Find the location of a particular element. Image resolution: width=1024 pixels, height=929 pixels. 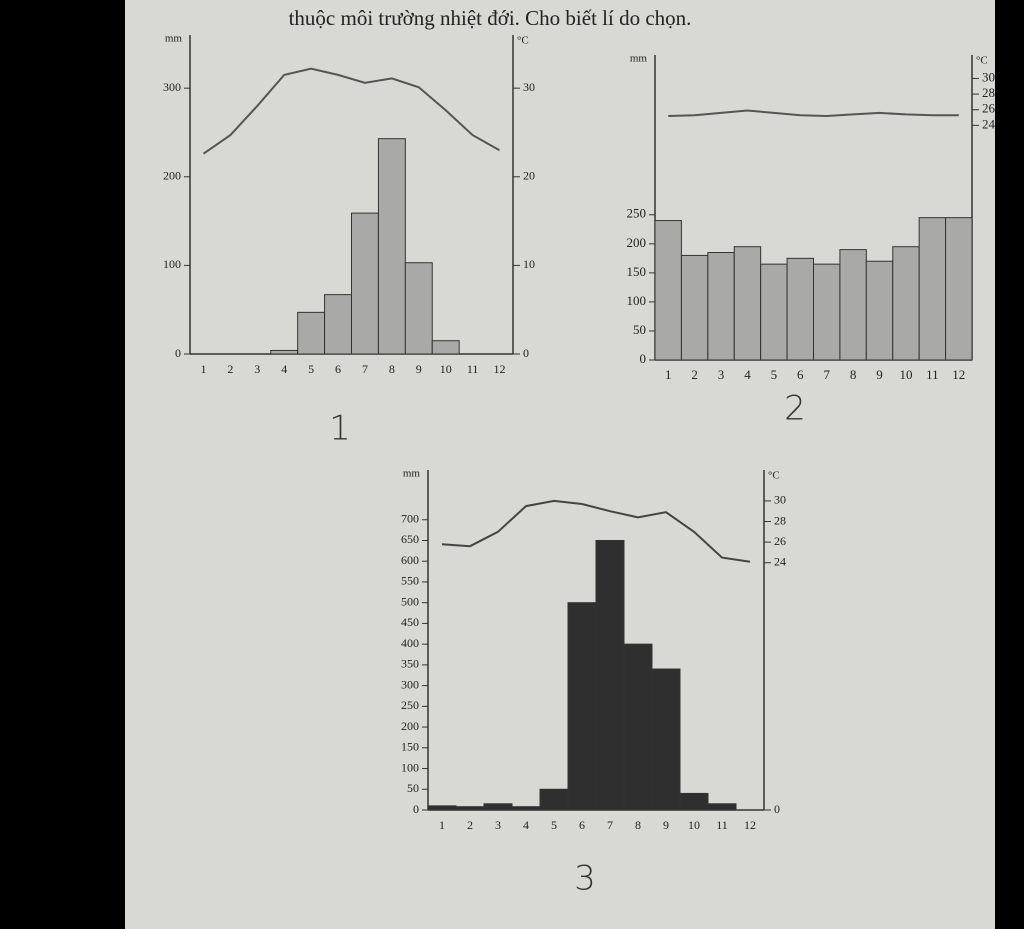

chart-title: 1 is located at coordinates (340, 429).